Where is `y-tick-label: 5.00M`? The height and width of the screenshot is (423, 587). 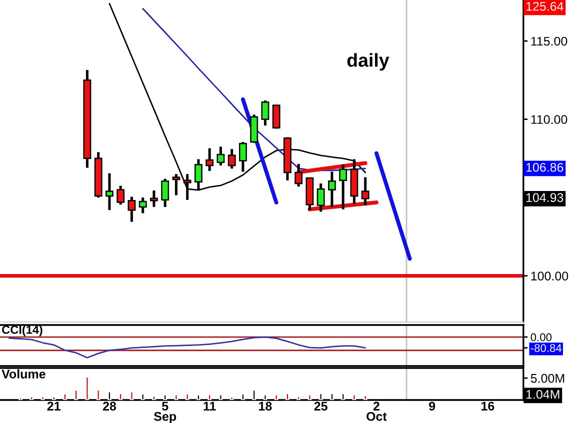 y-tick-label: 5.00M is located at coordinates (547, 378).